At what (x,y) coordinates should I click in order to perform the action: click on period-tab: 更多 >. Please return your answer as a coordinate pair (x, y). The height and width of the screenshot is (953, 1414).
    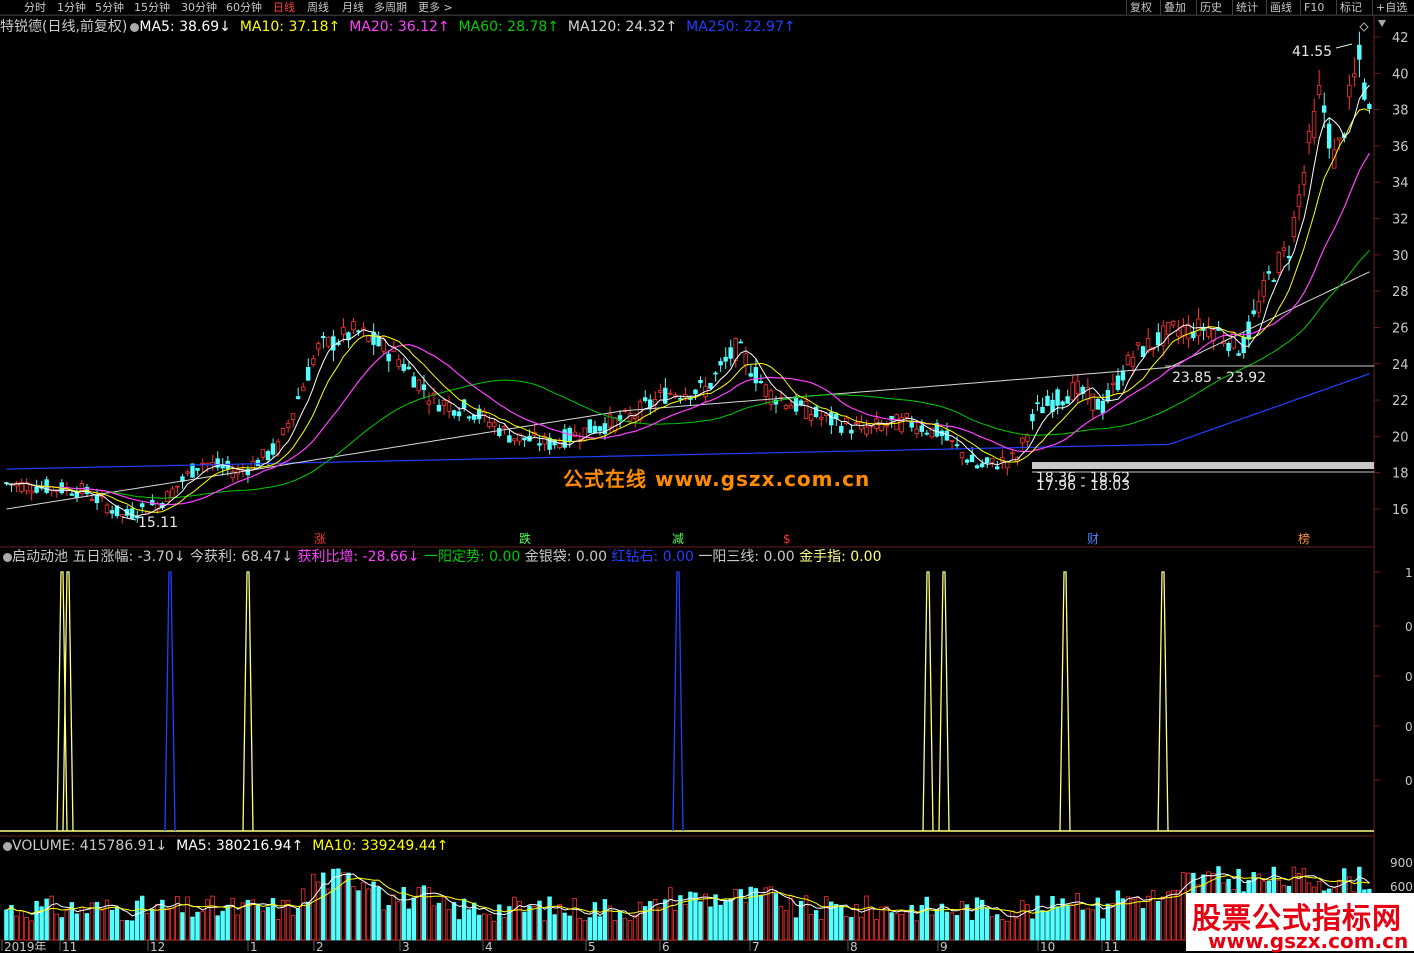
    Looking at the image, I should click on (435, 7).